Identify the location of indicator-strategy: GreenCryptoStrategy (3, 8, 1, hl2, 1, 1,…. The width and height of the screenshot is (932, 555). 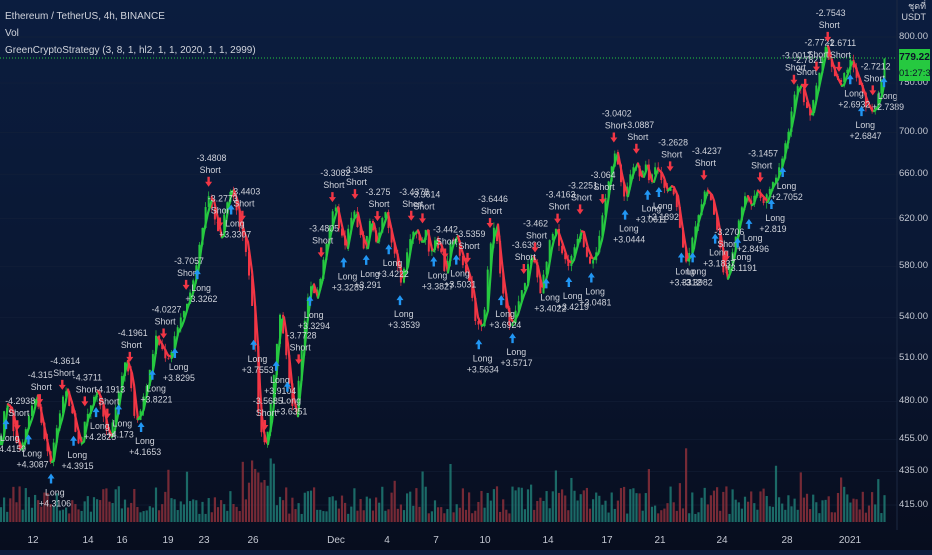
(130, 50).